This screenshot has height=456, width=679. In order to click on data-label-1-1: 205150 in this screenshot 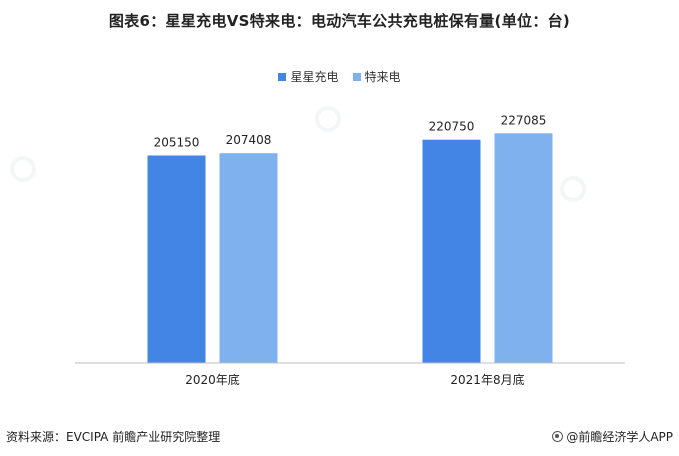, I will do `click(177, 142)`.